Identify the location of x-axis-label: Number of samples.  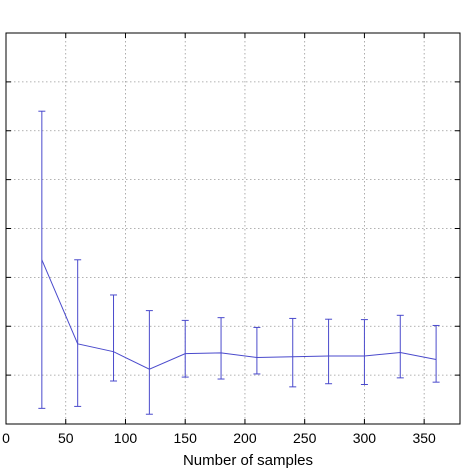
(248, 460).